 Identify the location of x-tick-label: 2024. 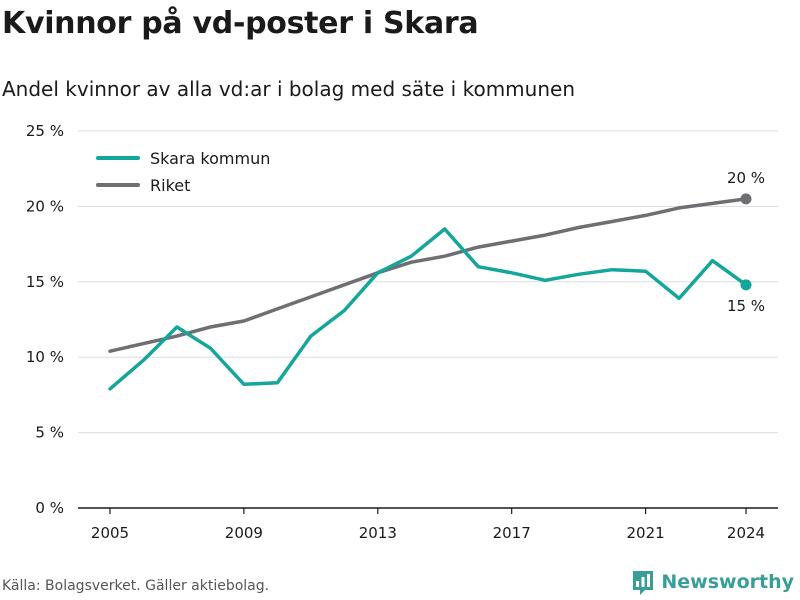
(746, 533).